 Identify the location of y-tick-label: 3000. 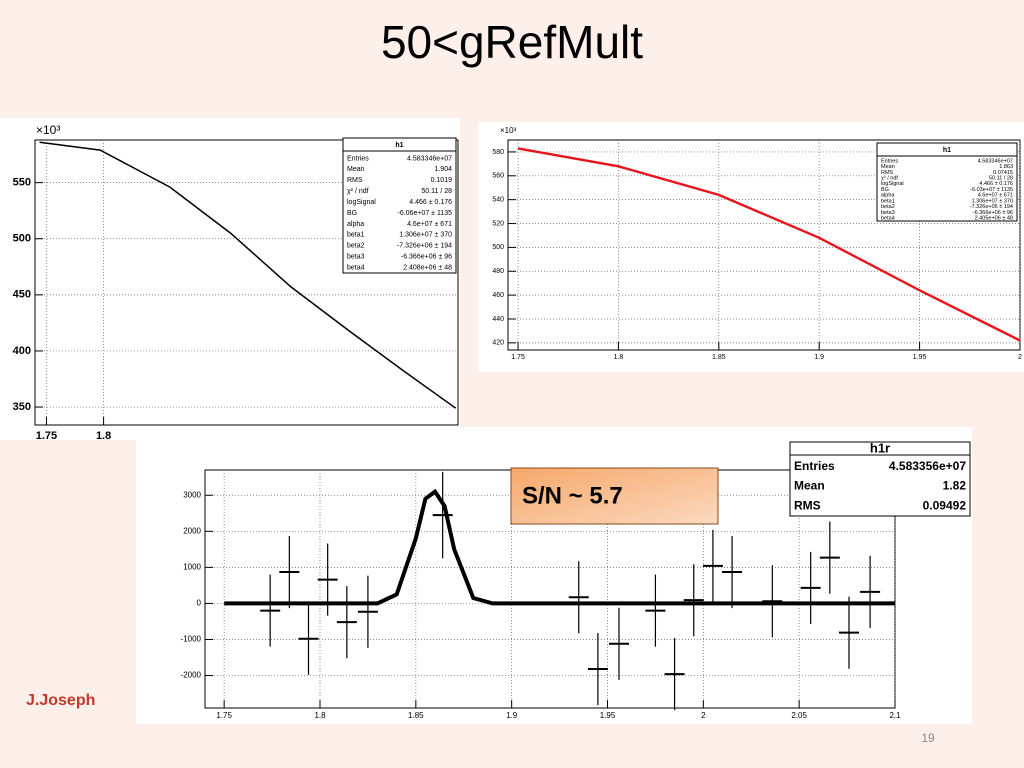
(192, 494).